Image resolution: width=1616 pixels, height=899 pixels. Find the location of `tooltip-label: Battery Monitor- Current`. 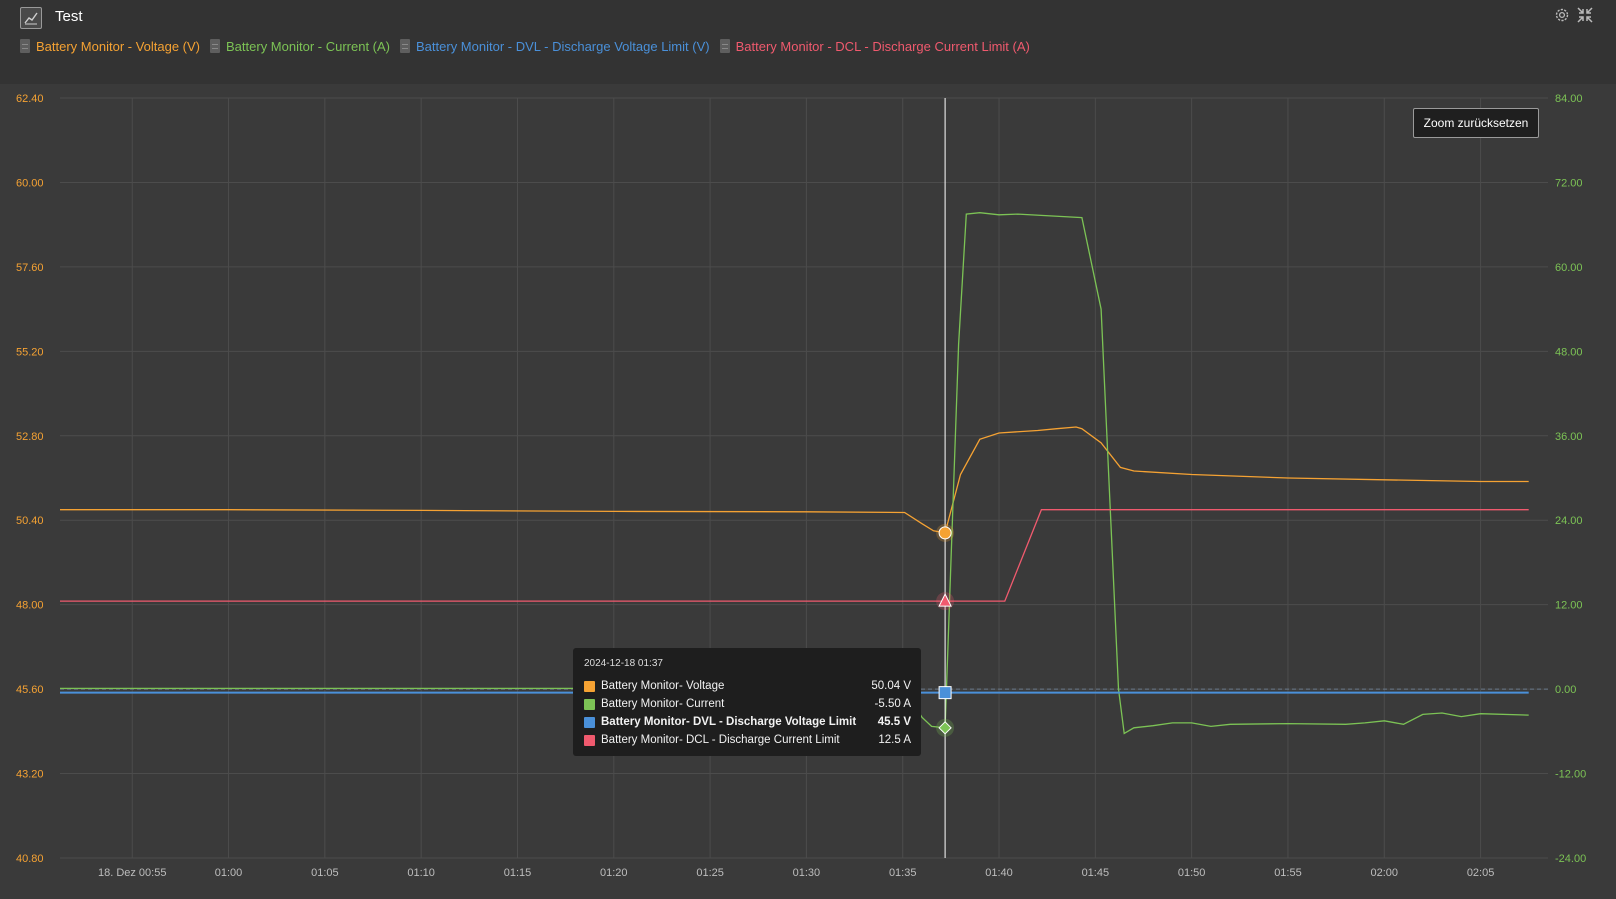

tooltip-label: Battery Monitor- Current is located at coordinates (663, 704).